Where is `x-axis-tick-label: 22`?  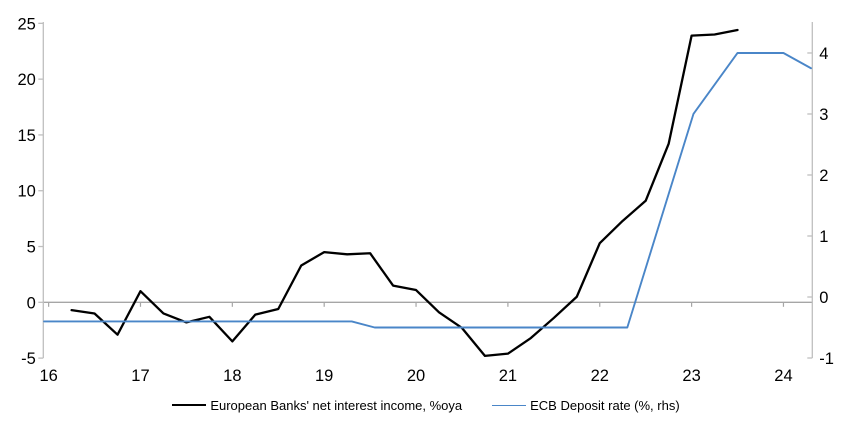 x-axis-tick-label: 22 is located at coordinates (600, 376).